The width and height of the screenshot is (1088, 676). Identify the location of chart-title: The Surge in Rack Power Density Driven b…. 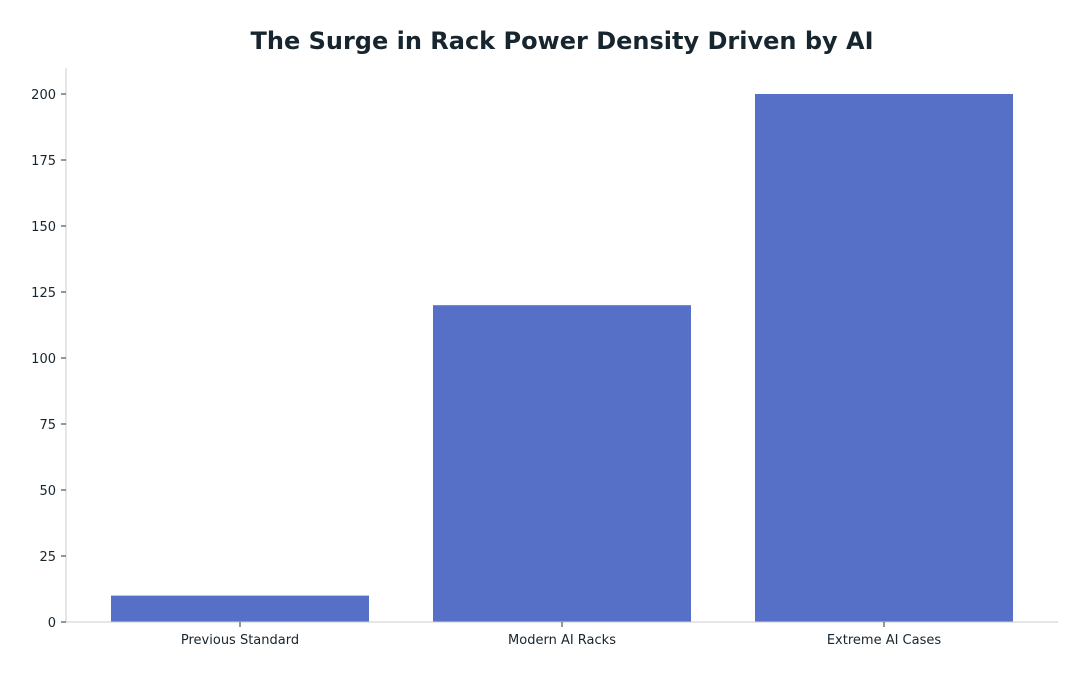
(561, 41).